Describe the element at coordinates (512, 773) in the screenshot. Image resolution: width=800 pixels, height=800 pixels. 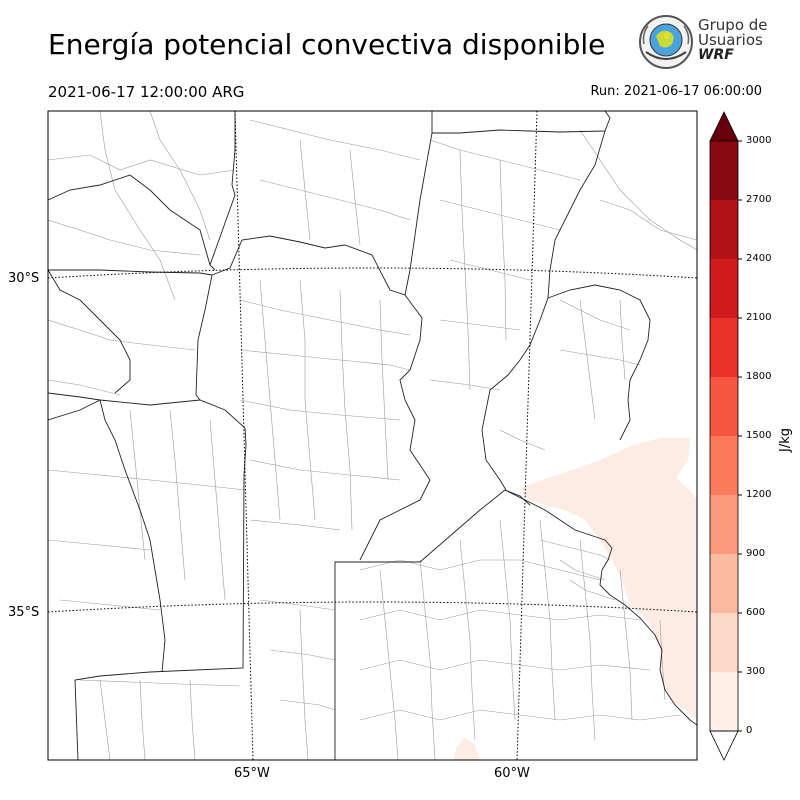
I see `lon-label-60w: 60°W` at that location.